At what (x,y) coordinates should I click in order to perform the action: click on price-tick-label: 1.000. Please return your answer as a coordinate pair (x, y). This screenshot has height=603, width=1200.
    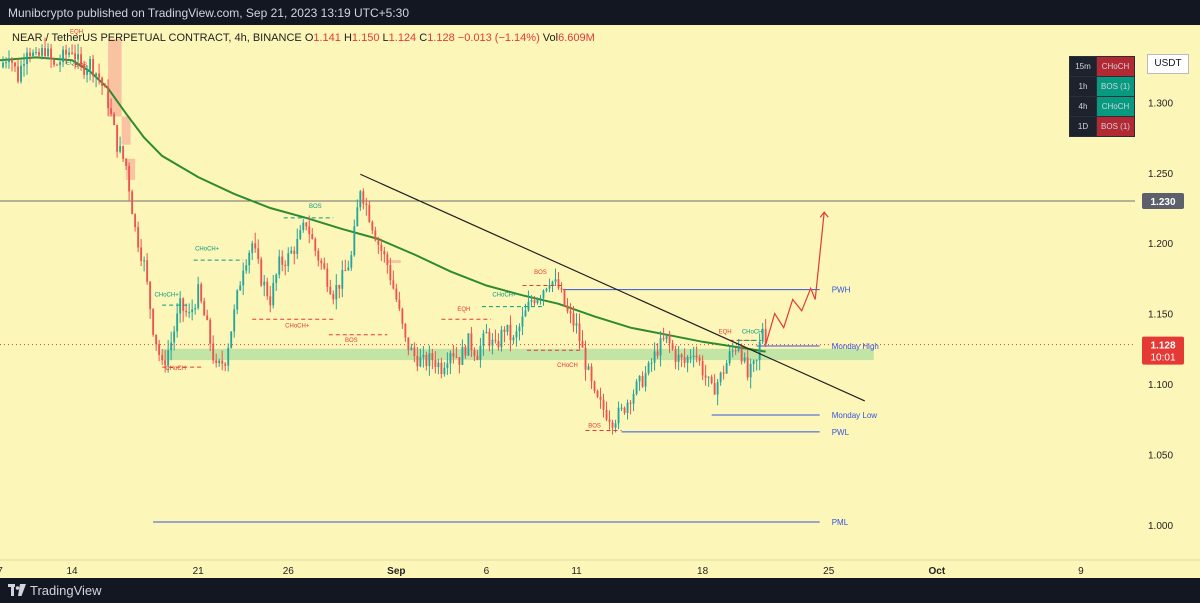
    Looking at the image, I should click on (1160, 526).